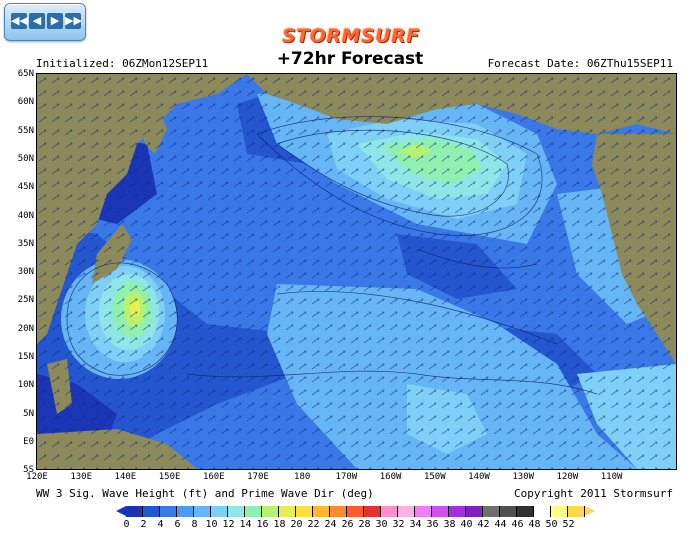  Describe the element at coordinates (551, 524) in the screenshot. I see `legend-tick-label: 50` at that location.